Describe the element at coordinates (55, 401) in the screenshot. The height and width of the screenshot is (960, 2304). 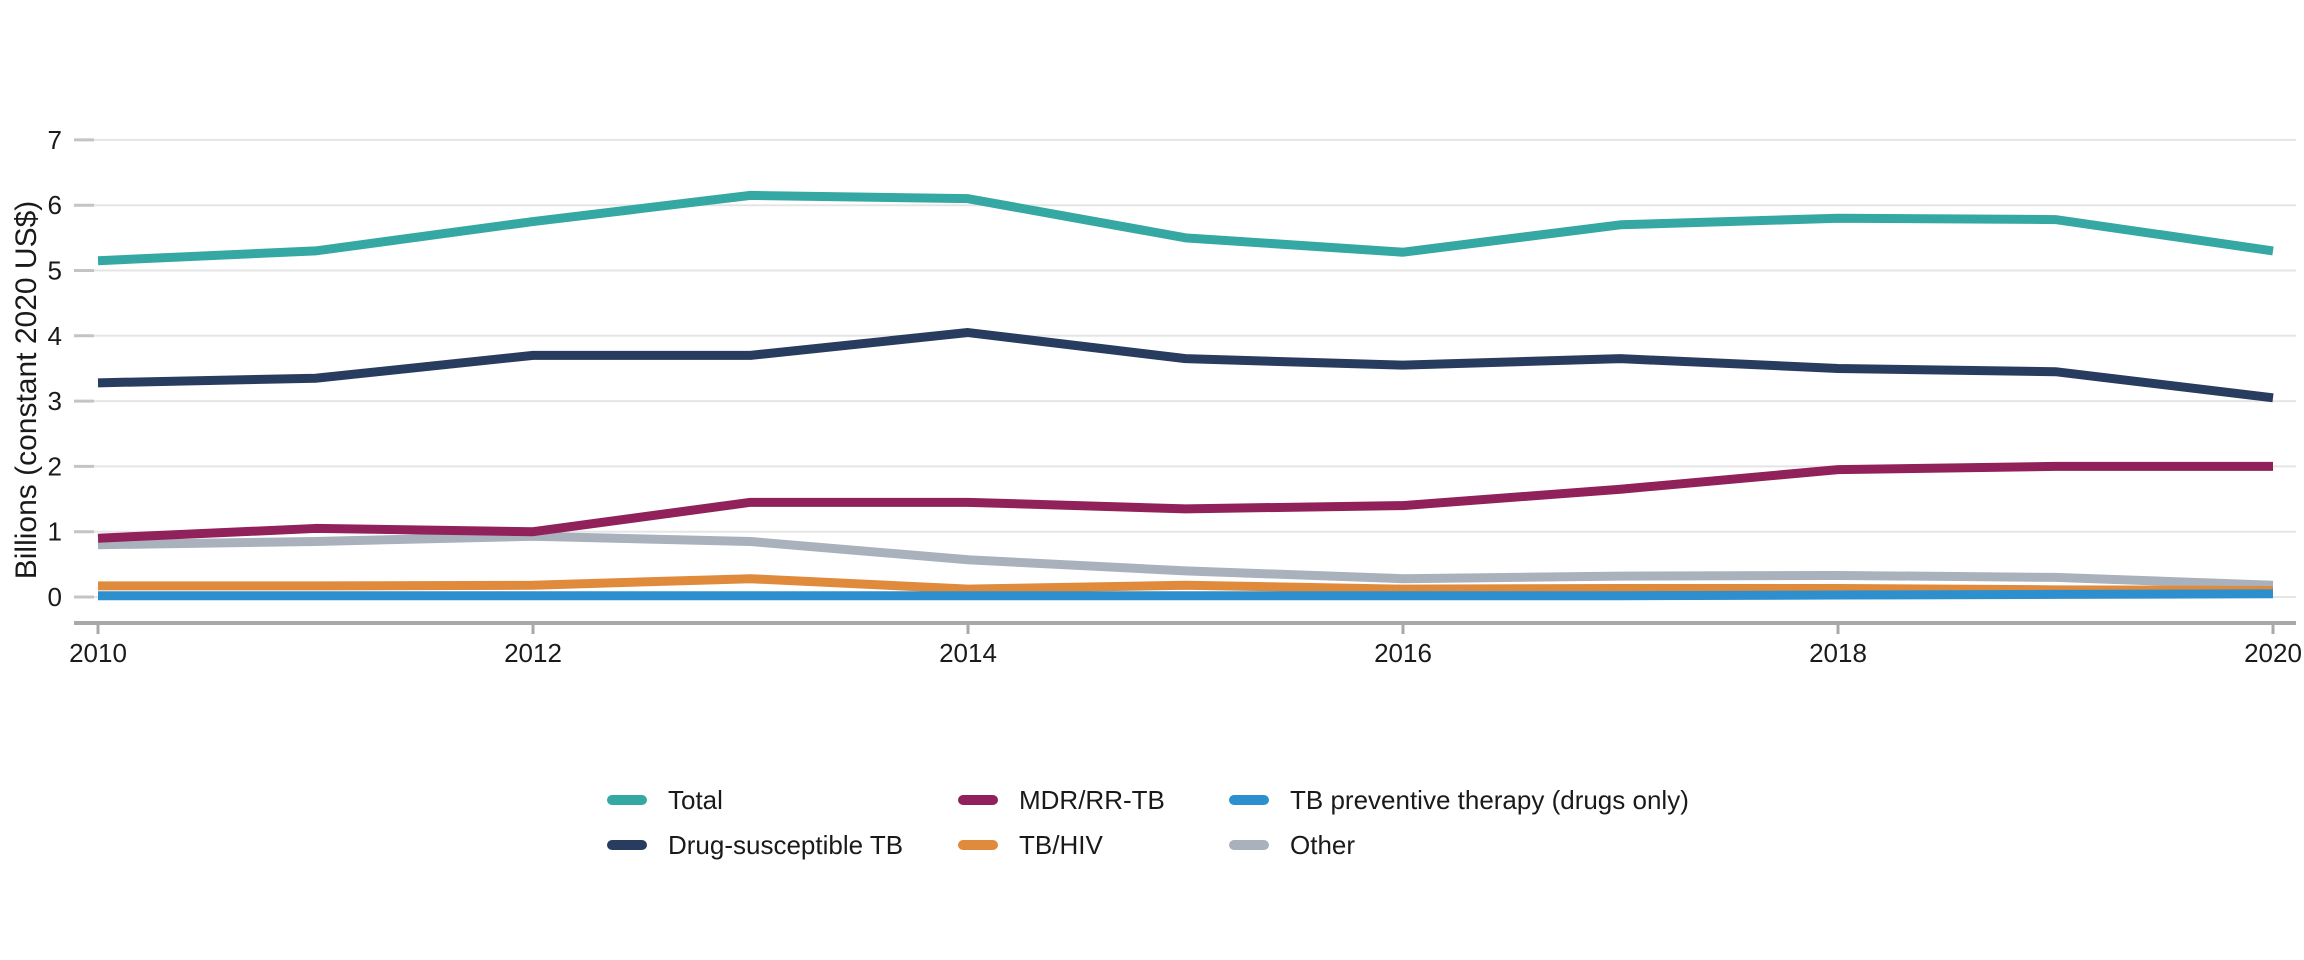
I see `y-tick-label-3: 3` at that location.